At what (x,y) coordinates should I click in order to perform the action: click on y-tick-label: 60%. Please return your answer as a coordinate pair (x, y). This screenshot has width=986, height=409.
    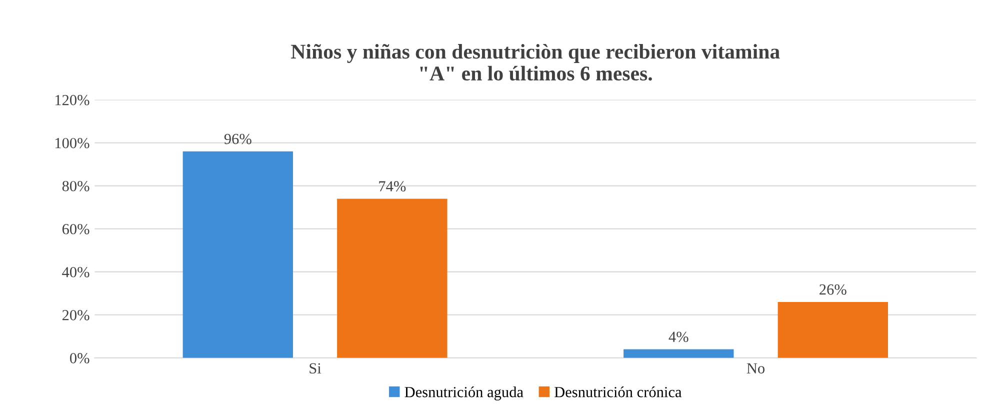
    Looking at the image, I should click on (76, 229).